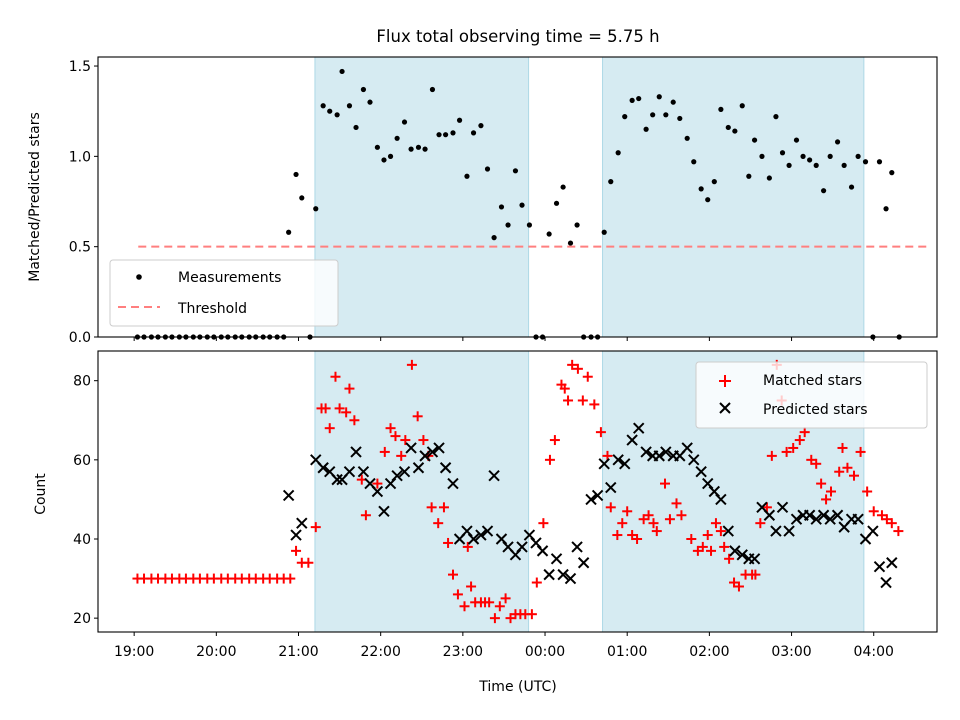  What do you see at coordinates (80, 67) in the screenshot?
I see `y-tick-label: 1.5` at bounding box center [80, 67].